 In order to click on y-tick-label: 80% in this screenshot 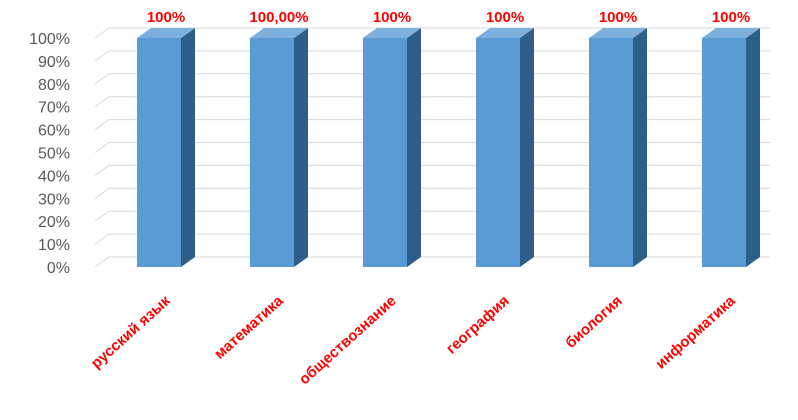, I will do `click(54, 85)`.